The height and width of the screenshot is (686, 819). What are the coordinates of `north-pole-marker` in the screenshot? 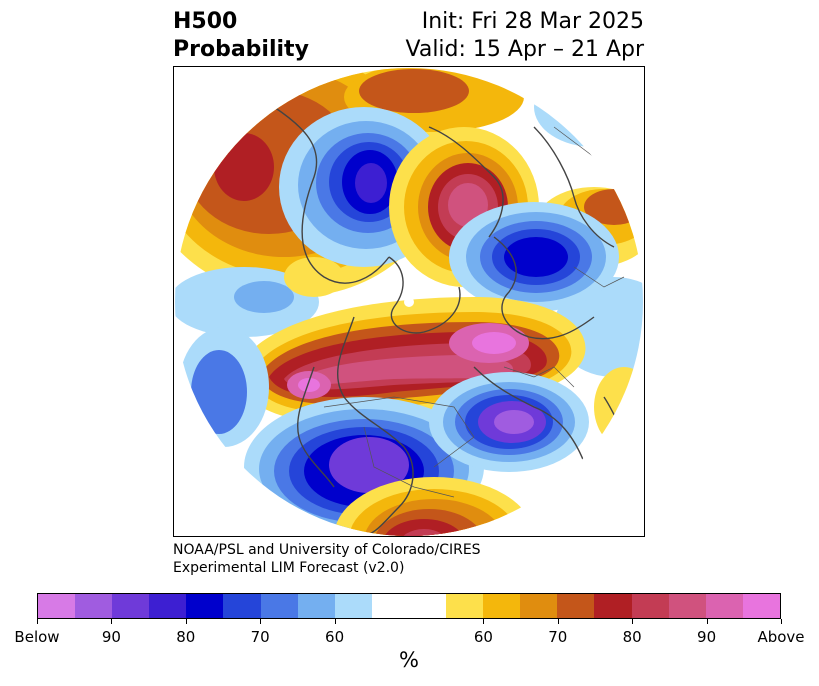 It's located at (409, 302).